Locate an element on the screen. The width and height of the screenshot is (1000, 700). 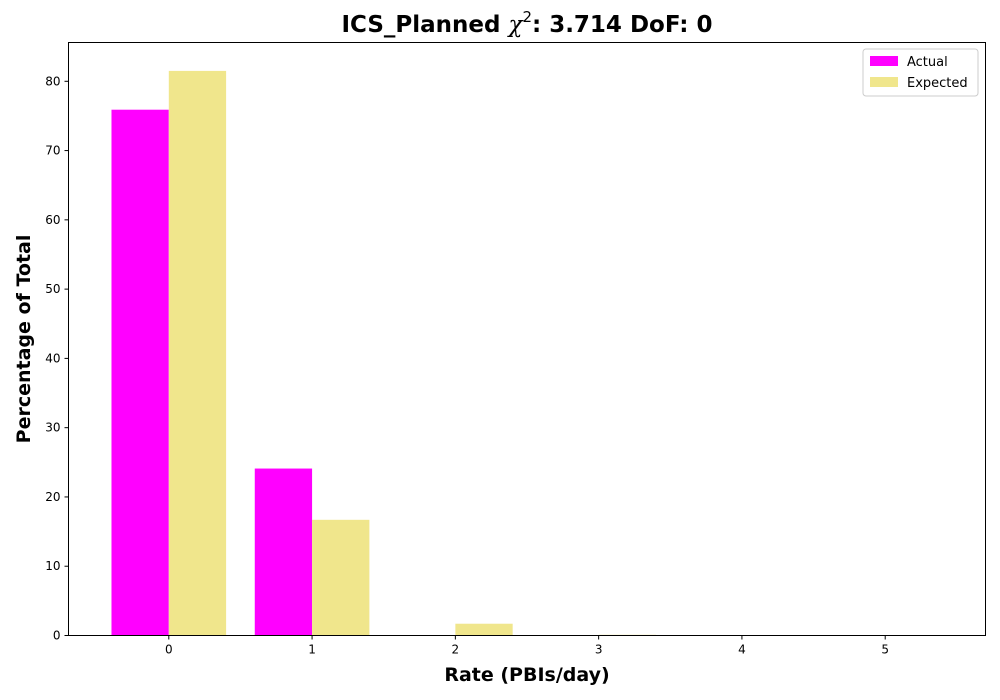
chart-title-chi-symbol: χ is located at coordinates (516, 25).